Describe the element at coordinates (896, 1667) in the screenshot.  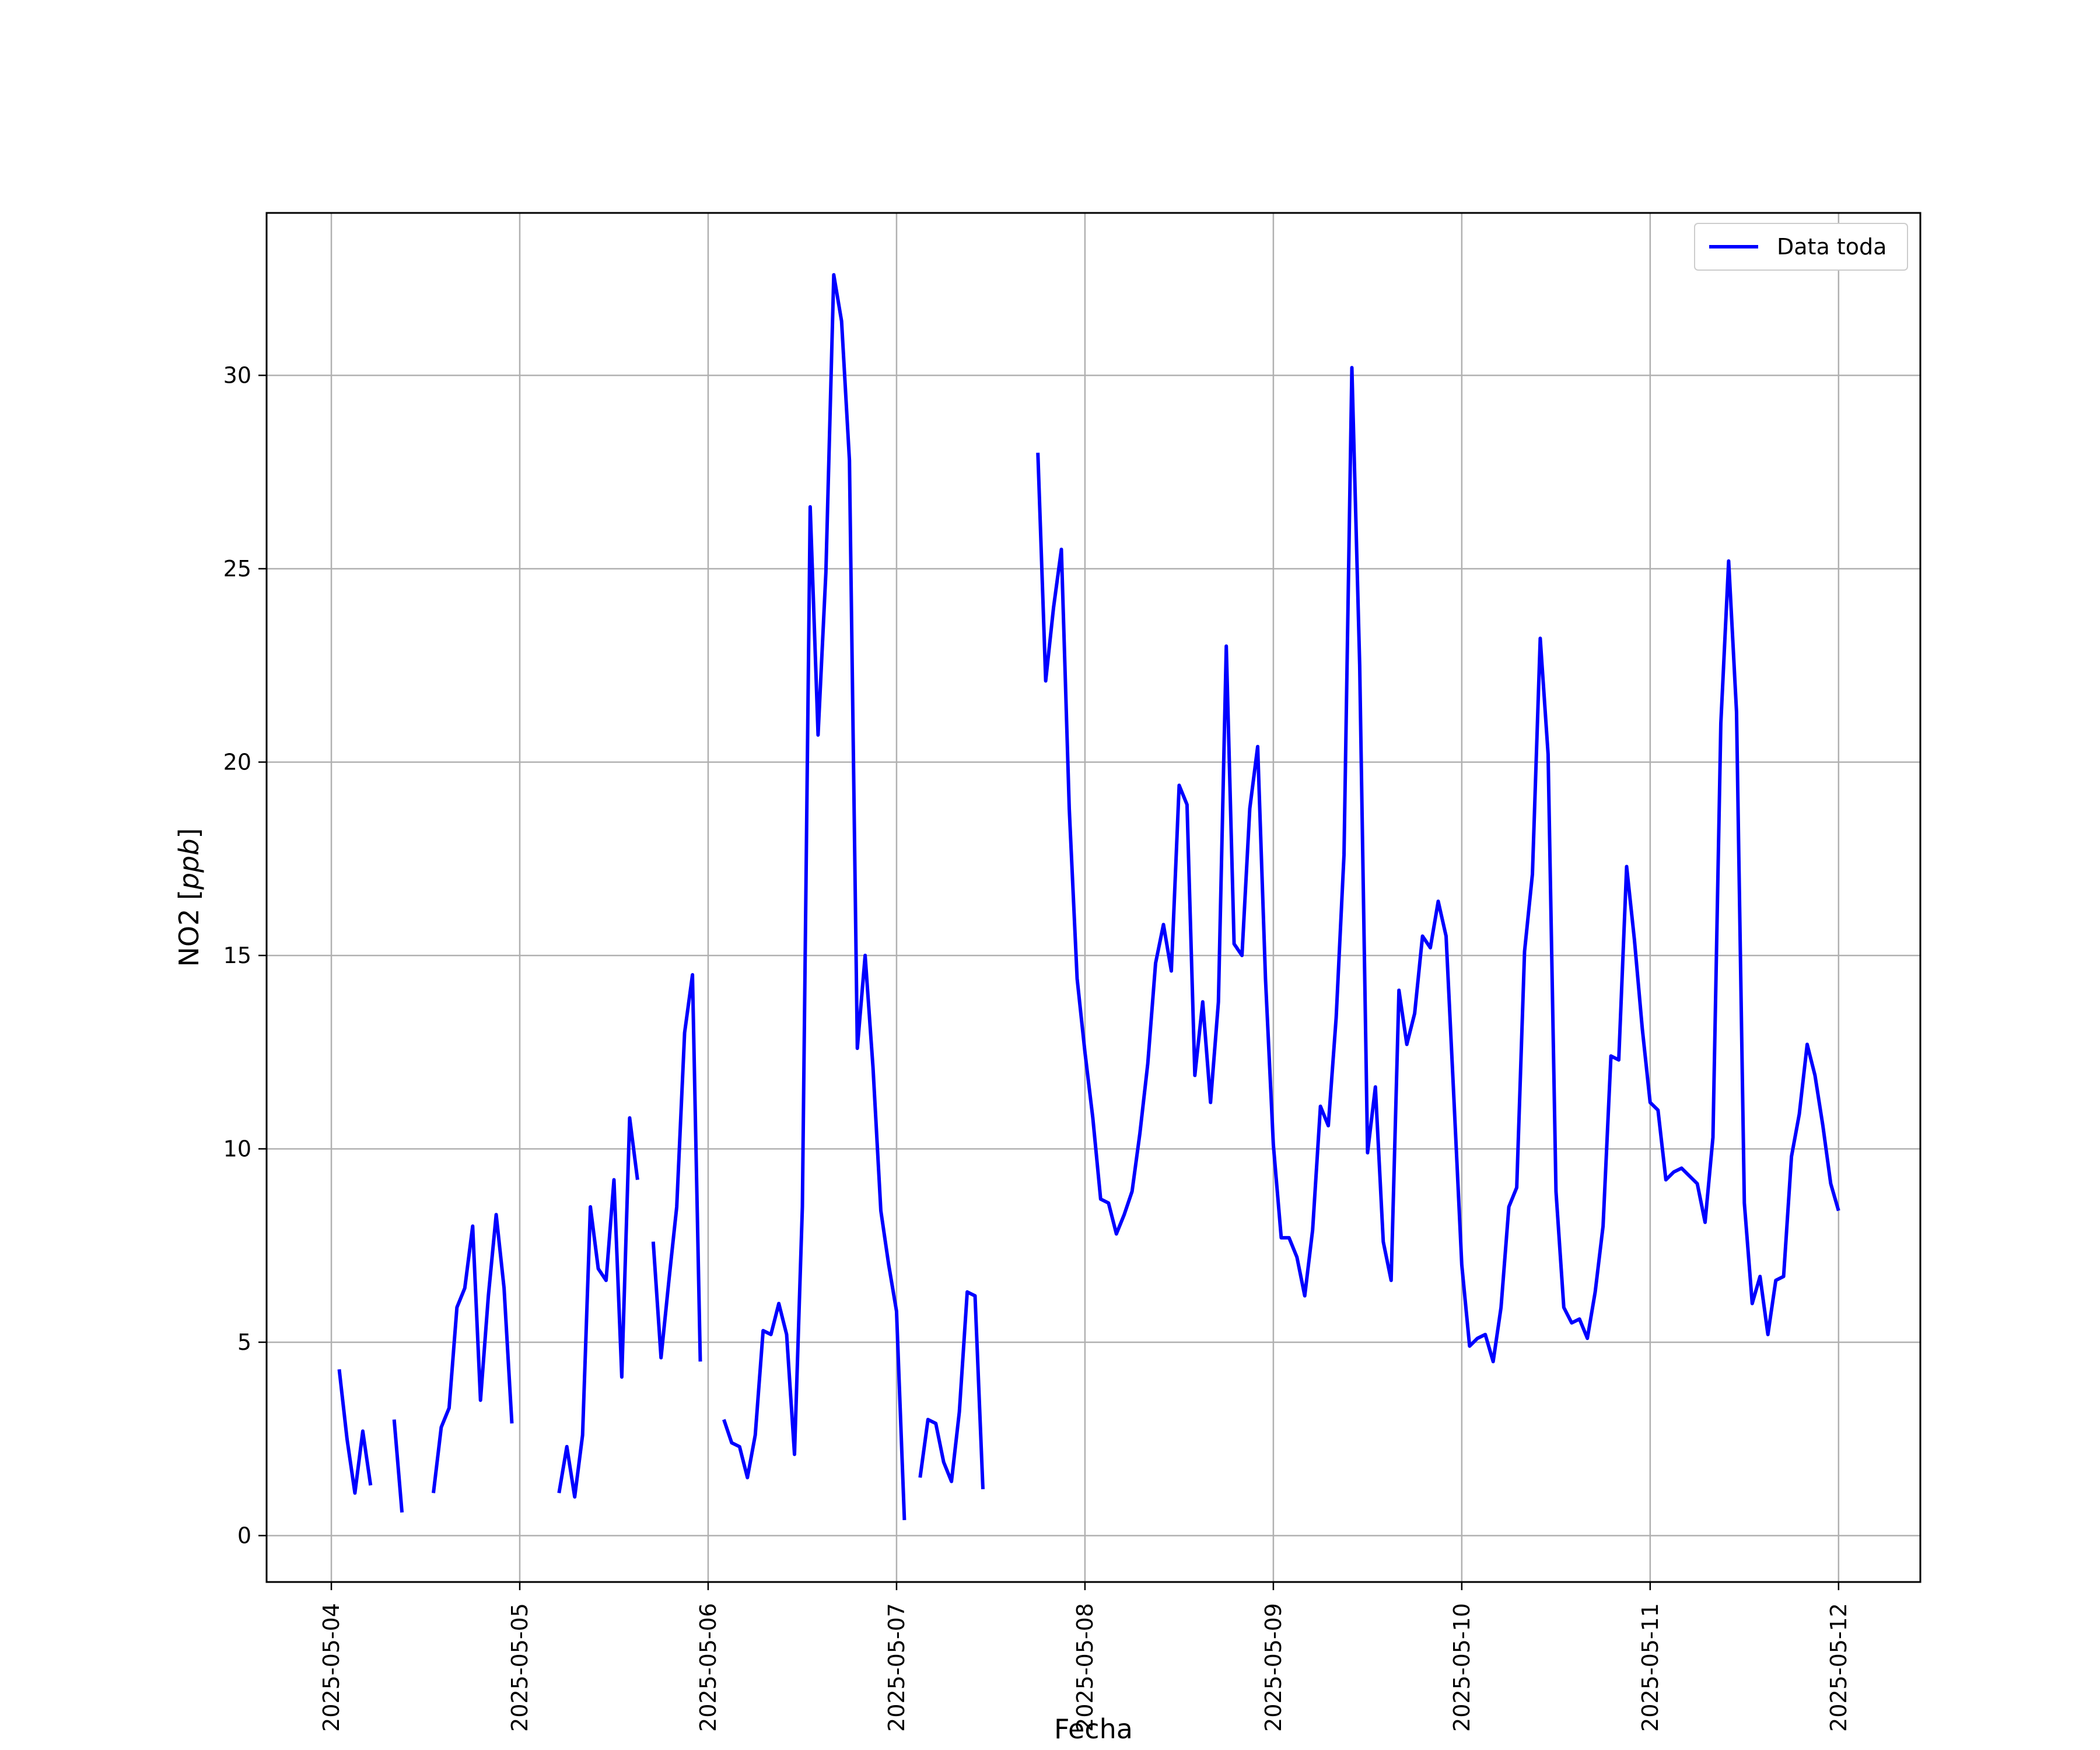
I see `x-tick-label: 2025-05-07` at that location.